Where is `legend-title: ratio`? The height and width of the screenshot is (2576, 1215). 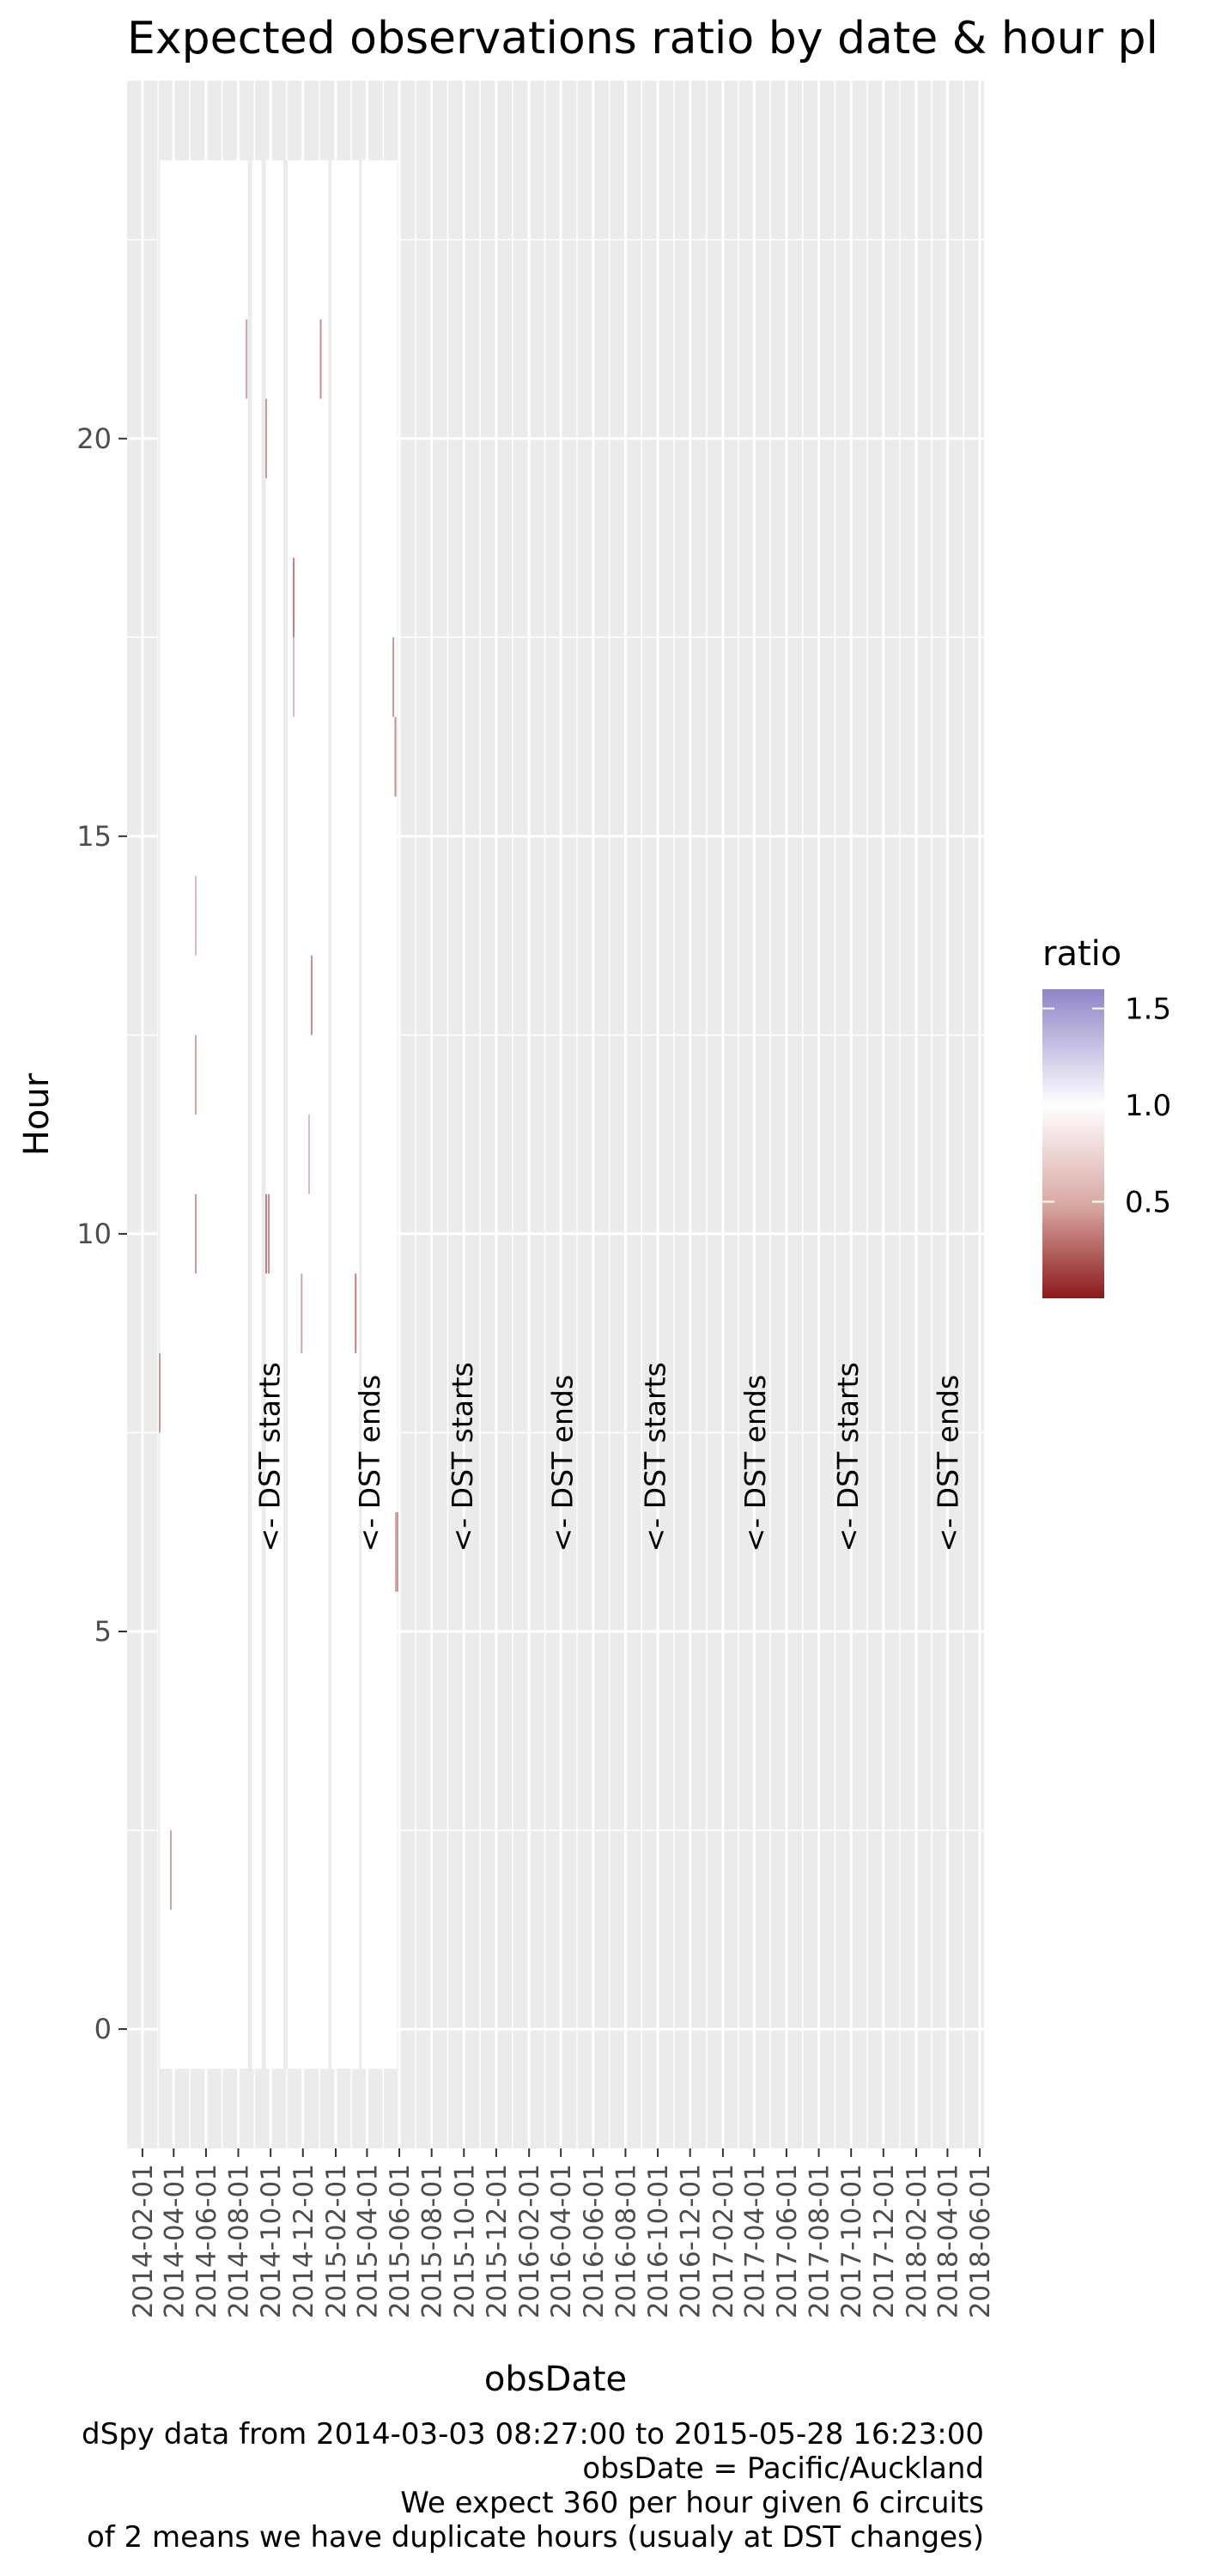 legend-title: ratio is located at coordinates (1081, 954).